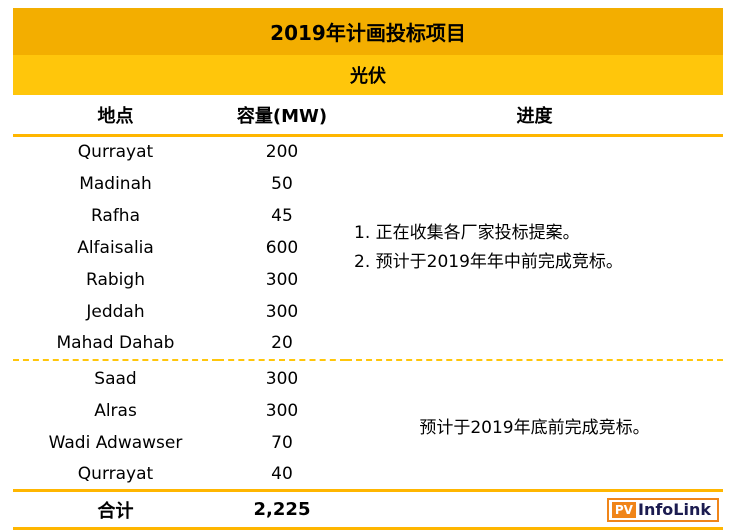 The image size is (736, 530). I want to click on location-cell: Wadi Adwawser, so click(115, 442).